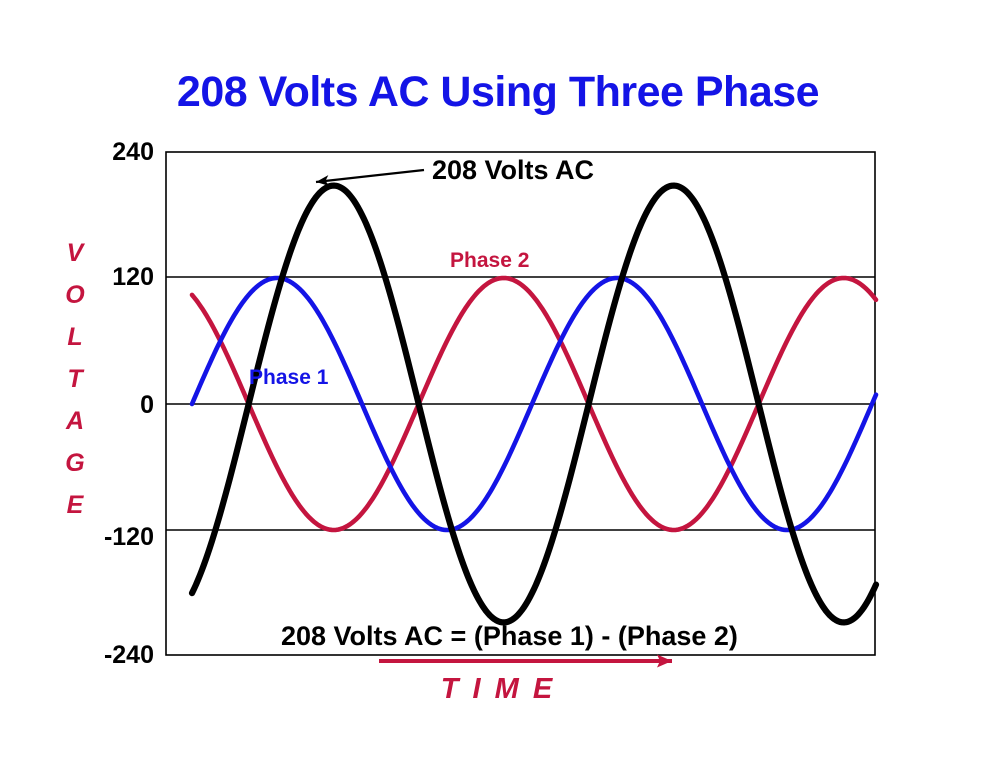 The height and width of the screenshot is (768, 996). Describe the element at coordinates (133, 277) in the screenshot. I see `y-axis-tick-120: 120` at that location.